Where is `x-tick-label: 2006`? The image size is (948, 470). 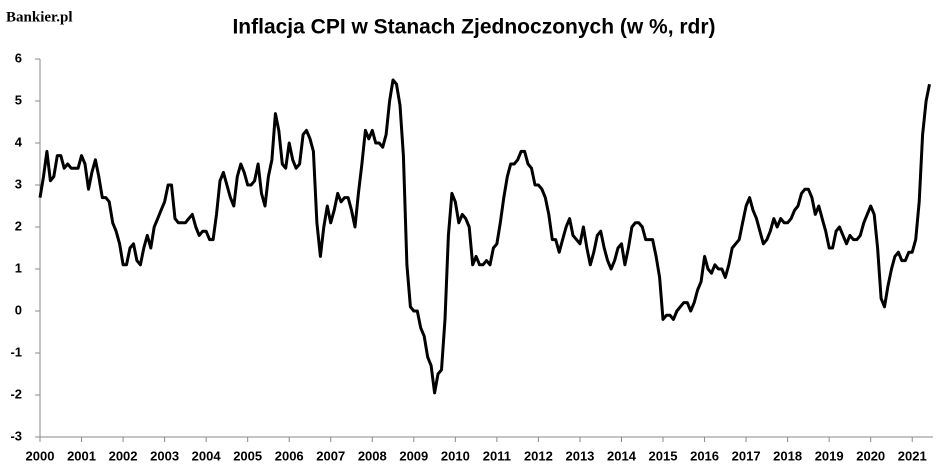 x-tick-label: 2006 is located at coordinates (289, 455).